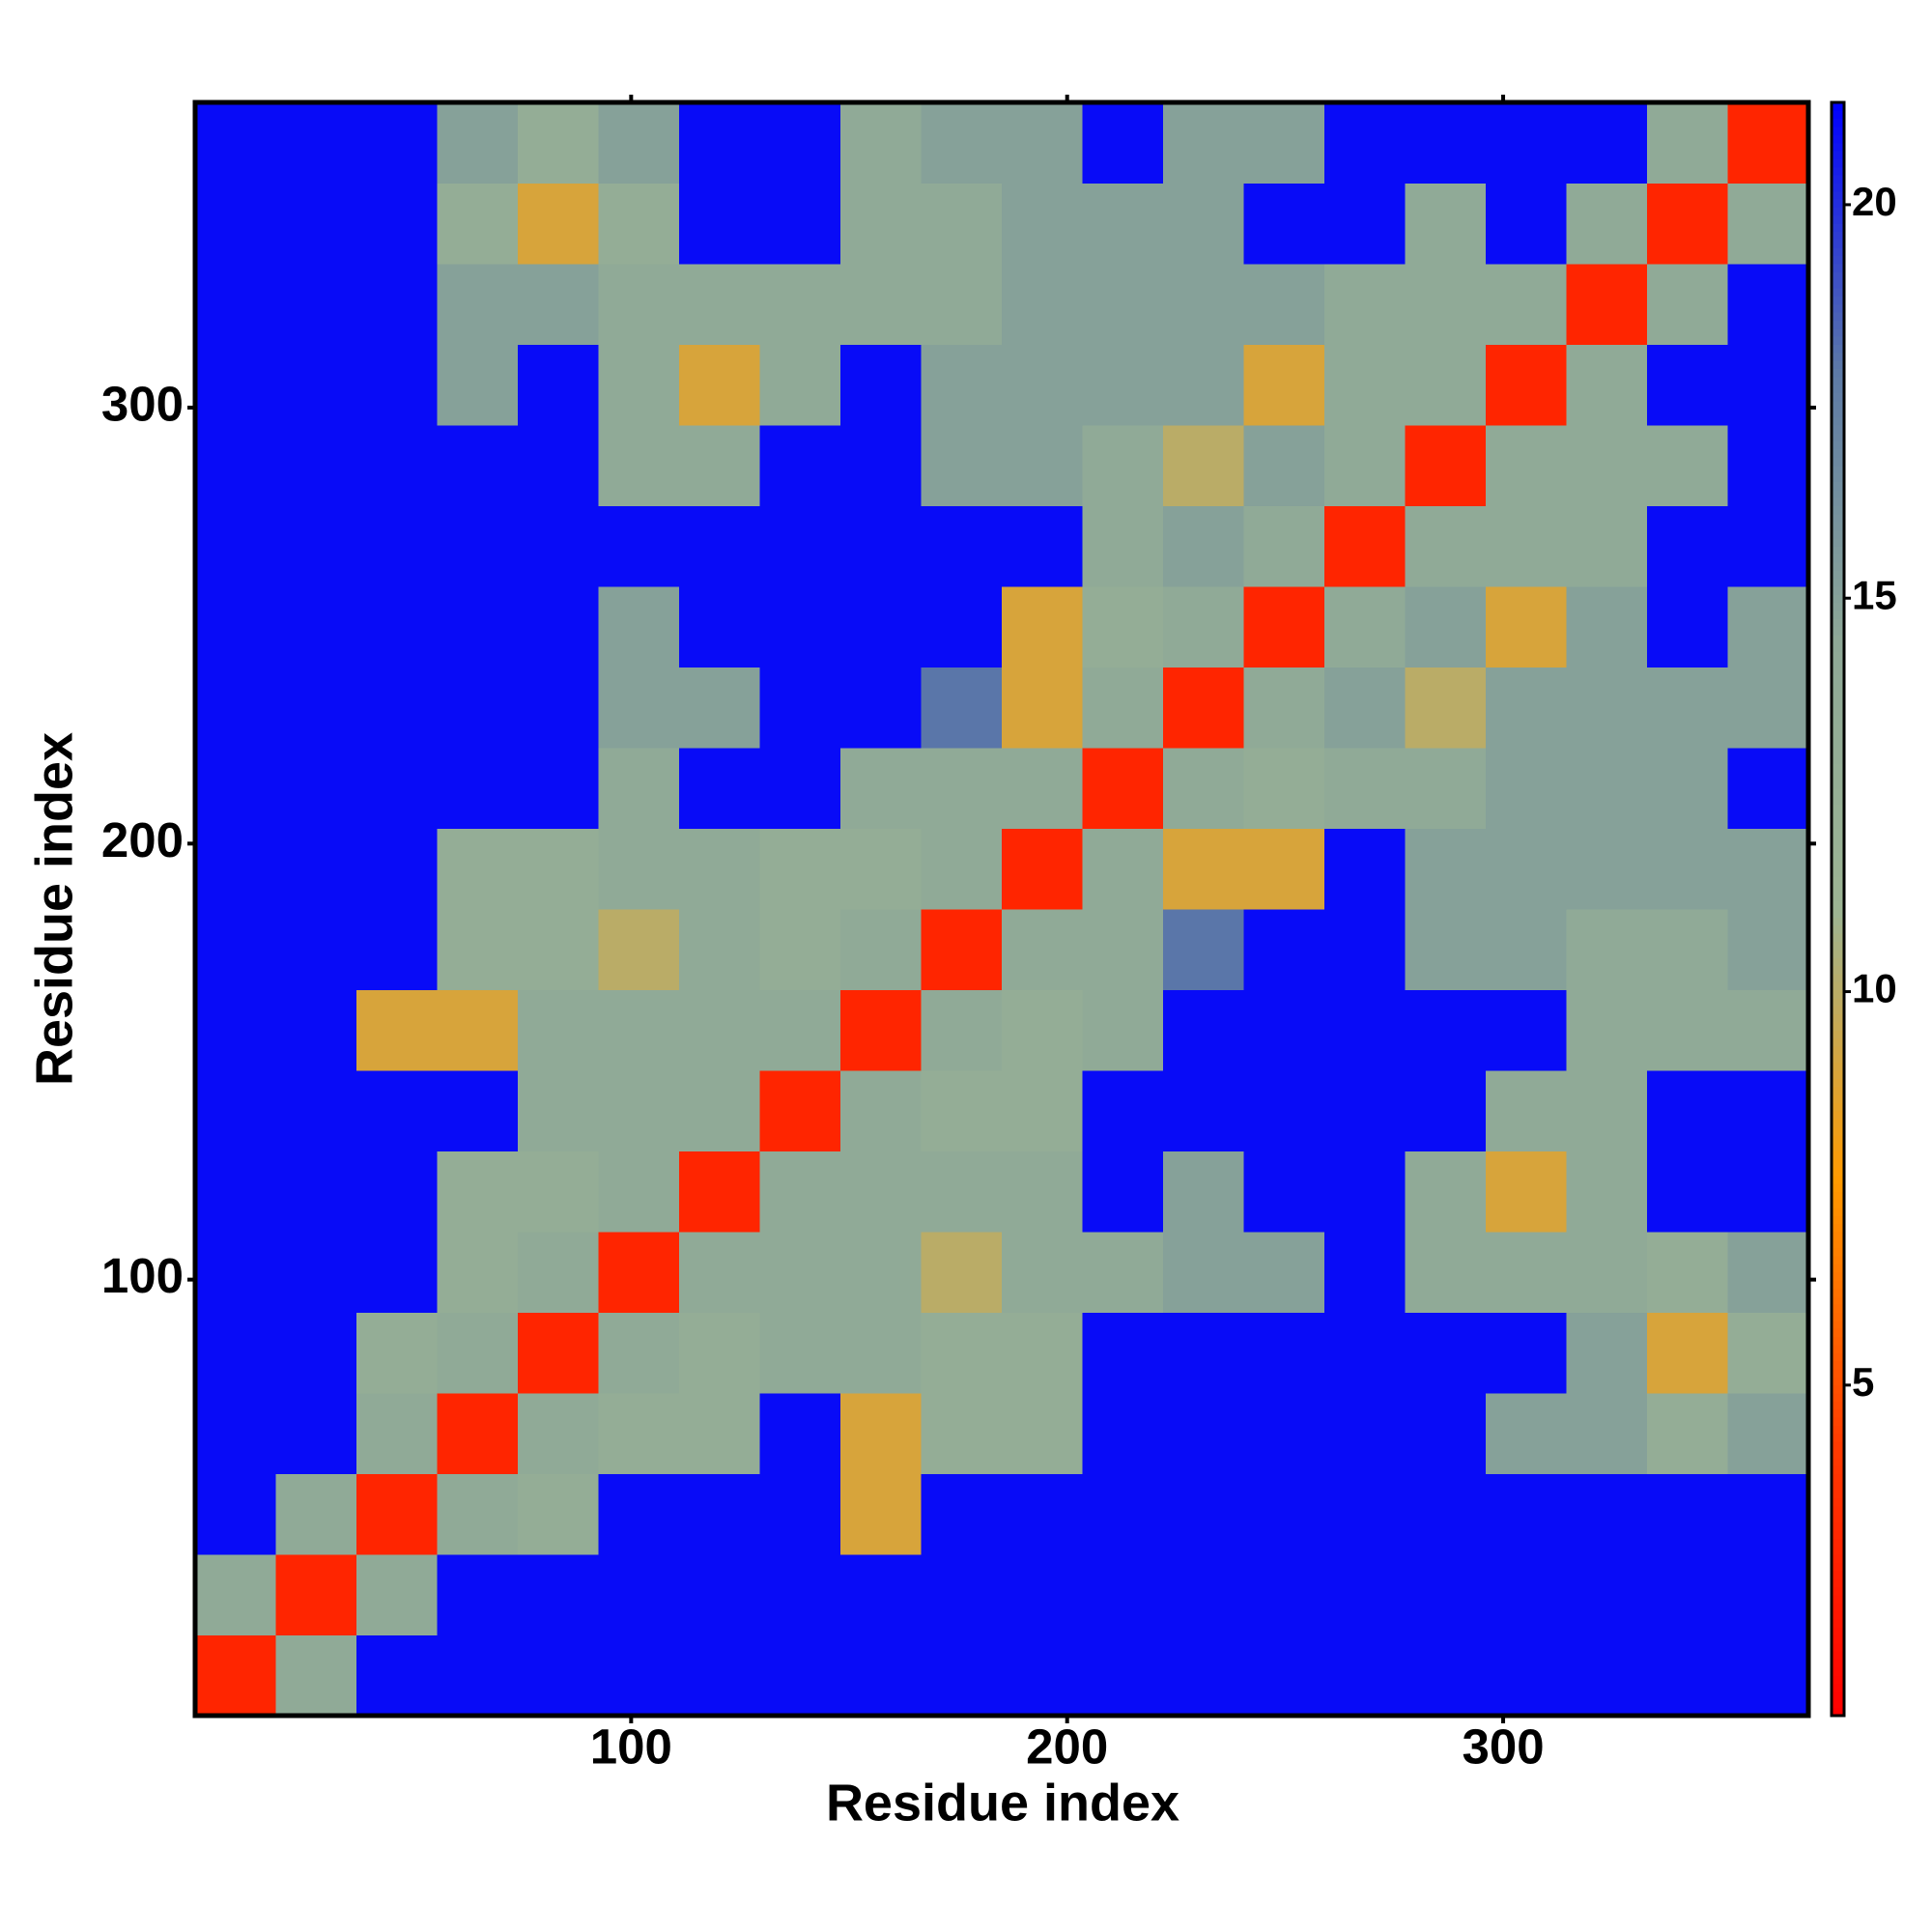 This screenshot has height=1932, width=1932. Describe the element at coordinates (142, 1275) in the screenshot. I see `y-tick-label: 100` at that location.